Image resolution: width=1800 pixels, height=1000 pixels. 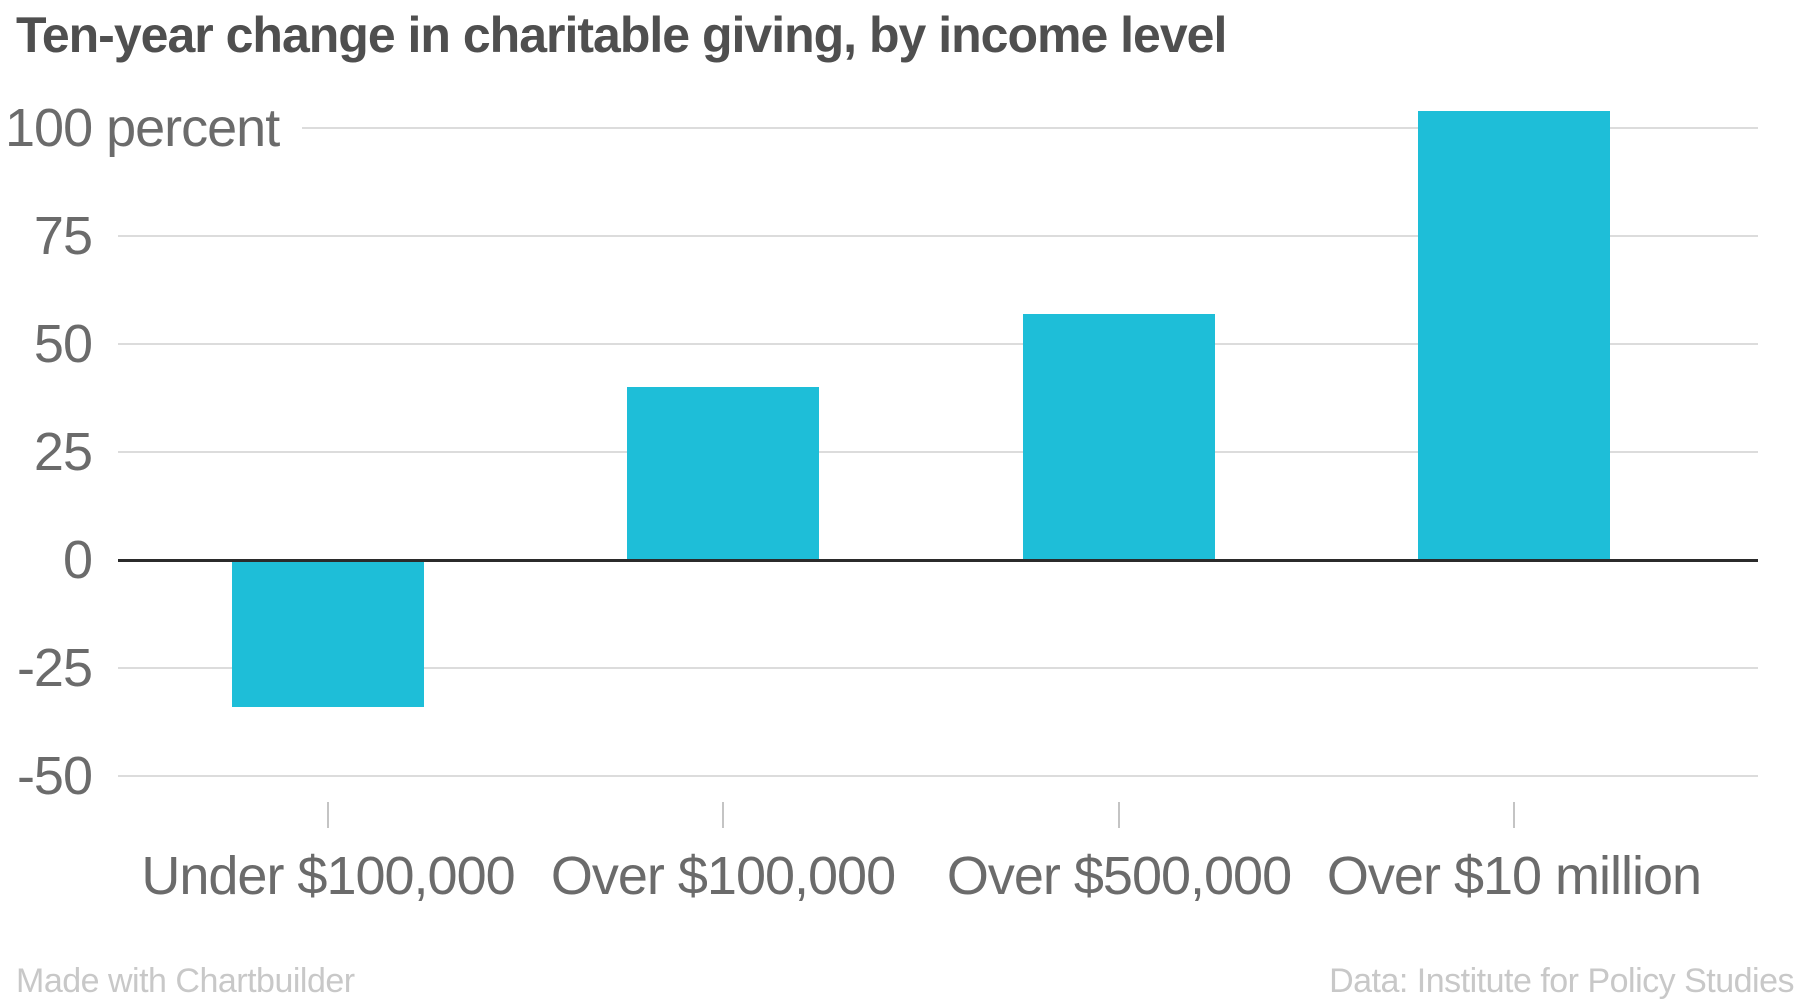 What do you see at coordinates (723, 876) in the screenshot?
I see `x-axis-label: Over $100,000` at bounding box center [723, 876].